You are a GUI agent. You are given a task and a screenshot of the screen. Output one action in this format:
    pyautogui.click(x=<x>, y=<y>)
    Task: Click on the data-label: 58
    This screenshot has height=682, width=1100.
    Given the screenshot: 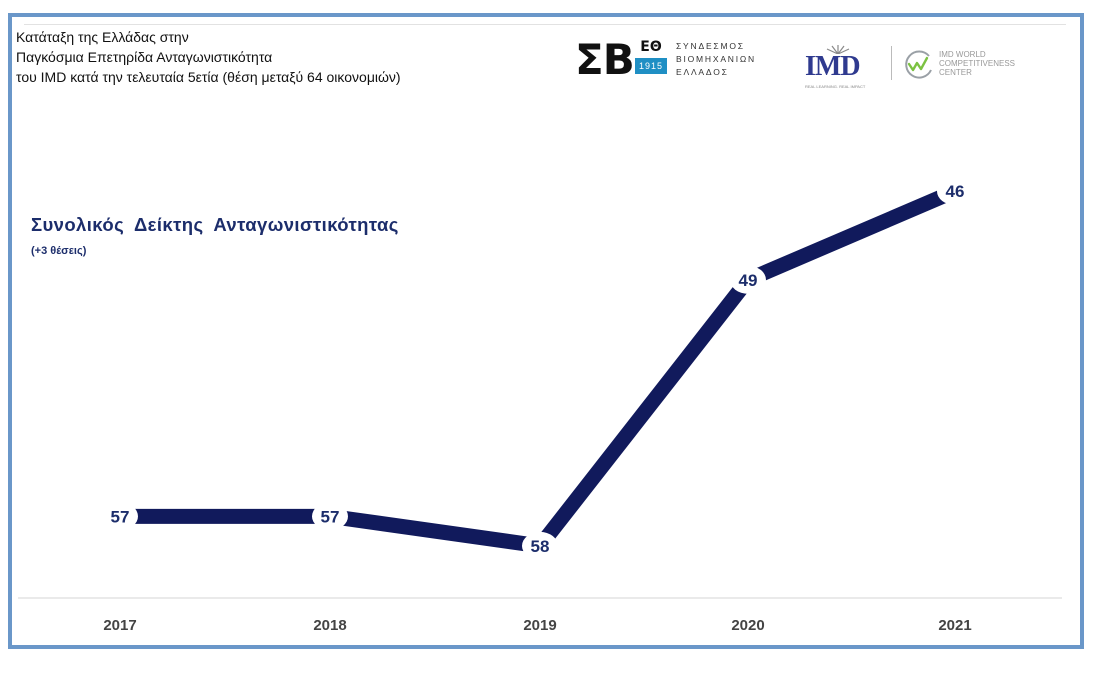 What is the action you would take?
    pyautogui.click(x=540, y=546)
    